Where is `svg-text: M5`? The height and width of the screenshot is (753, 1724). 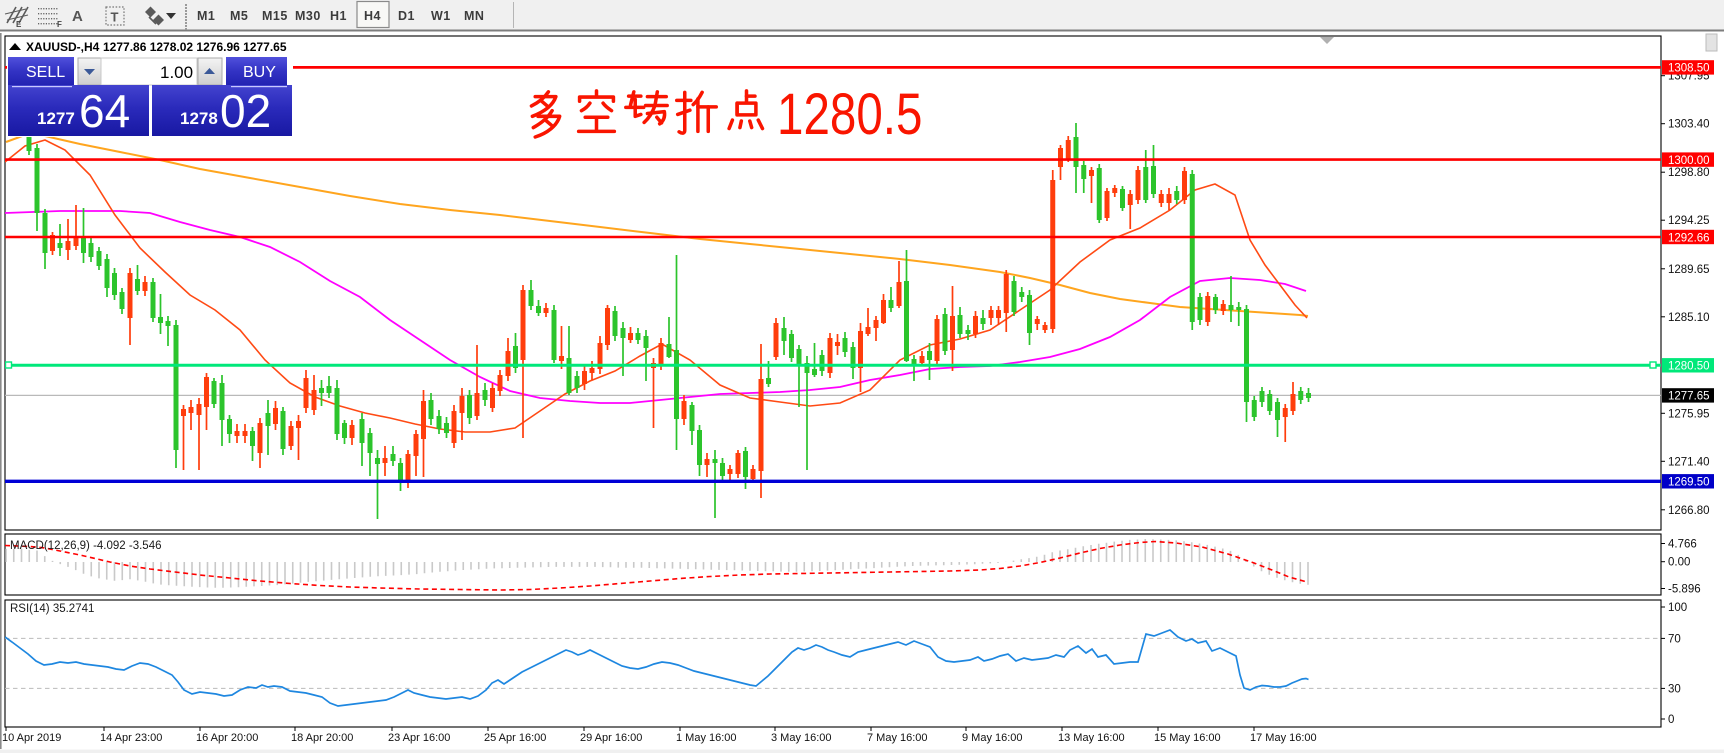 svg-text: M5 is located at coordinates (239, 16).